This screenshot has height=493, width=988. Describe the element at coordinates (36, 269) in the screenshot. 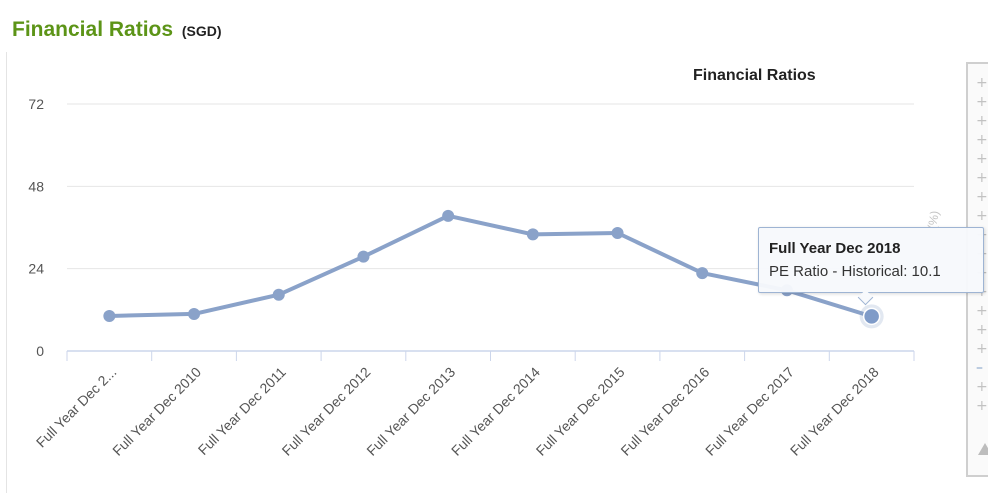

I see `y-tick-label: 24` at that location.